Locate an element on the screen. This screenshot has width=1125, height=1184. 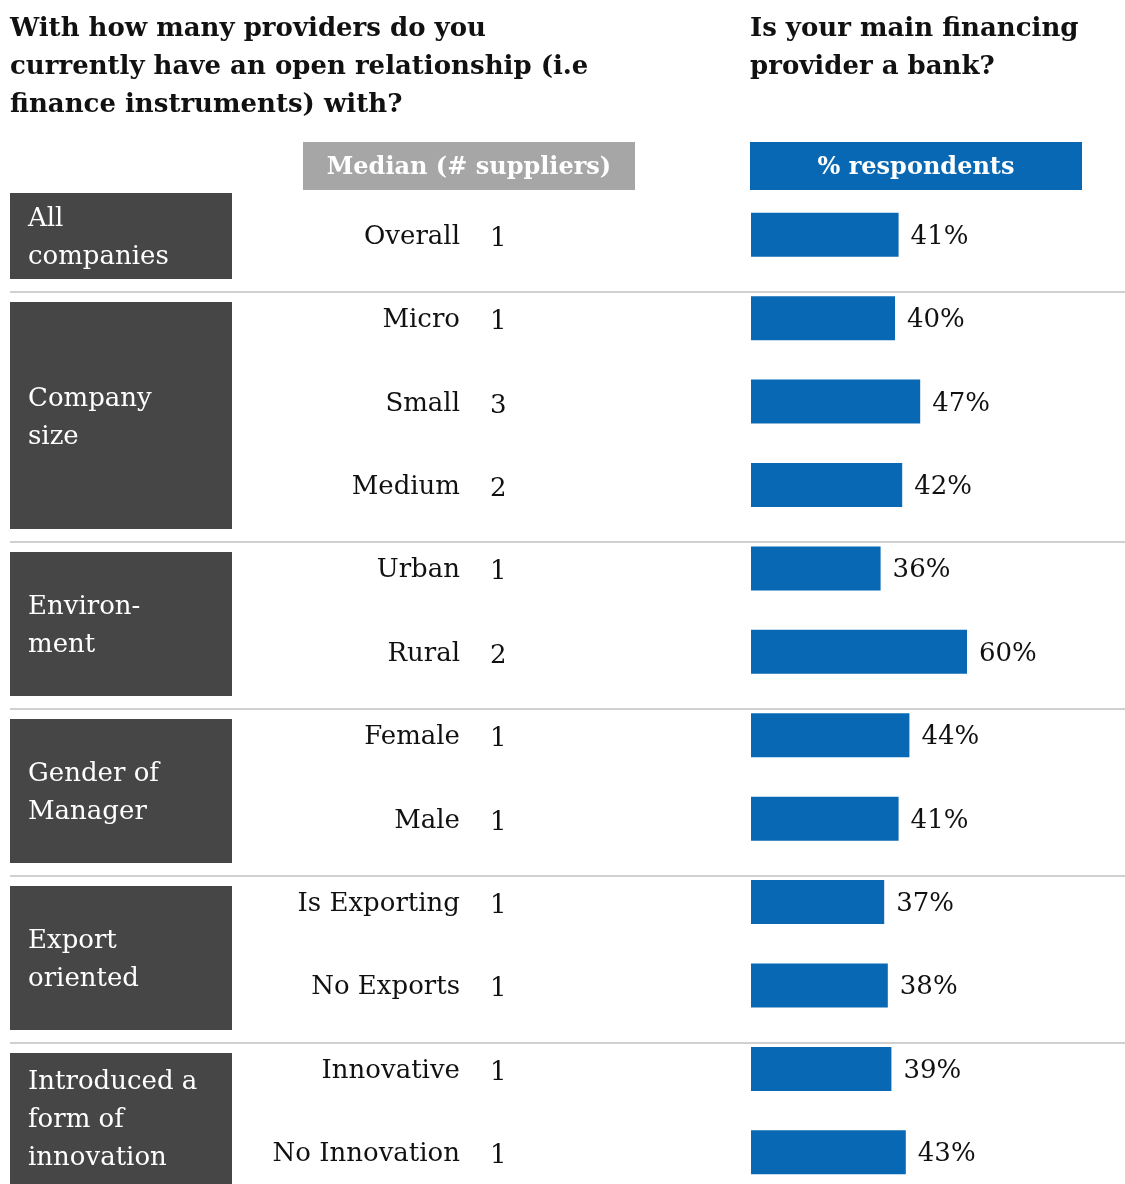
data-label: 38% is located at coordinates (928, 985).